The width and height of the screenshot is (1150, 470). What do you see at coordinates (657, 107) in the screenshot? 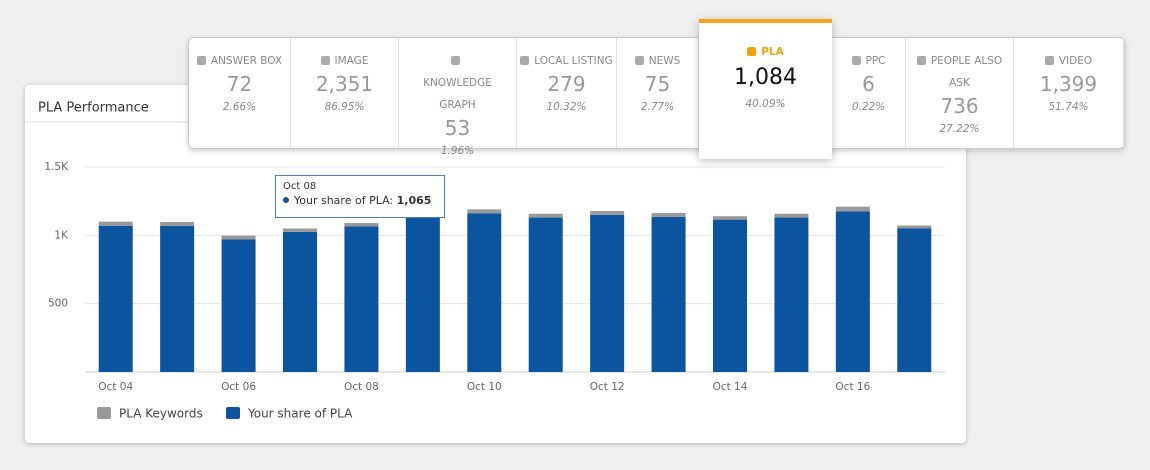
I see `metric-percent: 2.77%` at bounding box center [657, 107].